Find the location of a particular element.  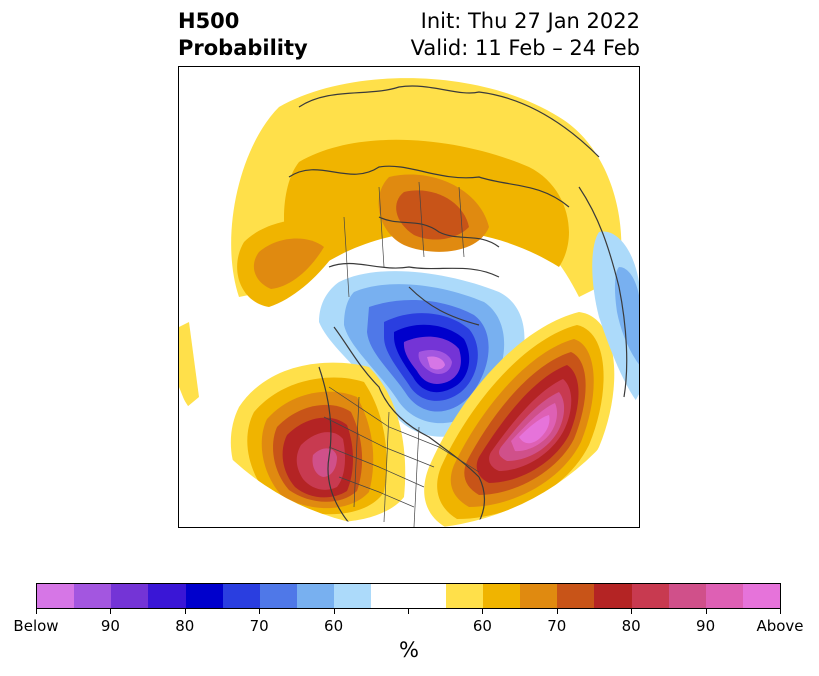

colorbar-tick-label: Below is located at coordinates (36, 626).